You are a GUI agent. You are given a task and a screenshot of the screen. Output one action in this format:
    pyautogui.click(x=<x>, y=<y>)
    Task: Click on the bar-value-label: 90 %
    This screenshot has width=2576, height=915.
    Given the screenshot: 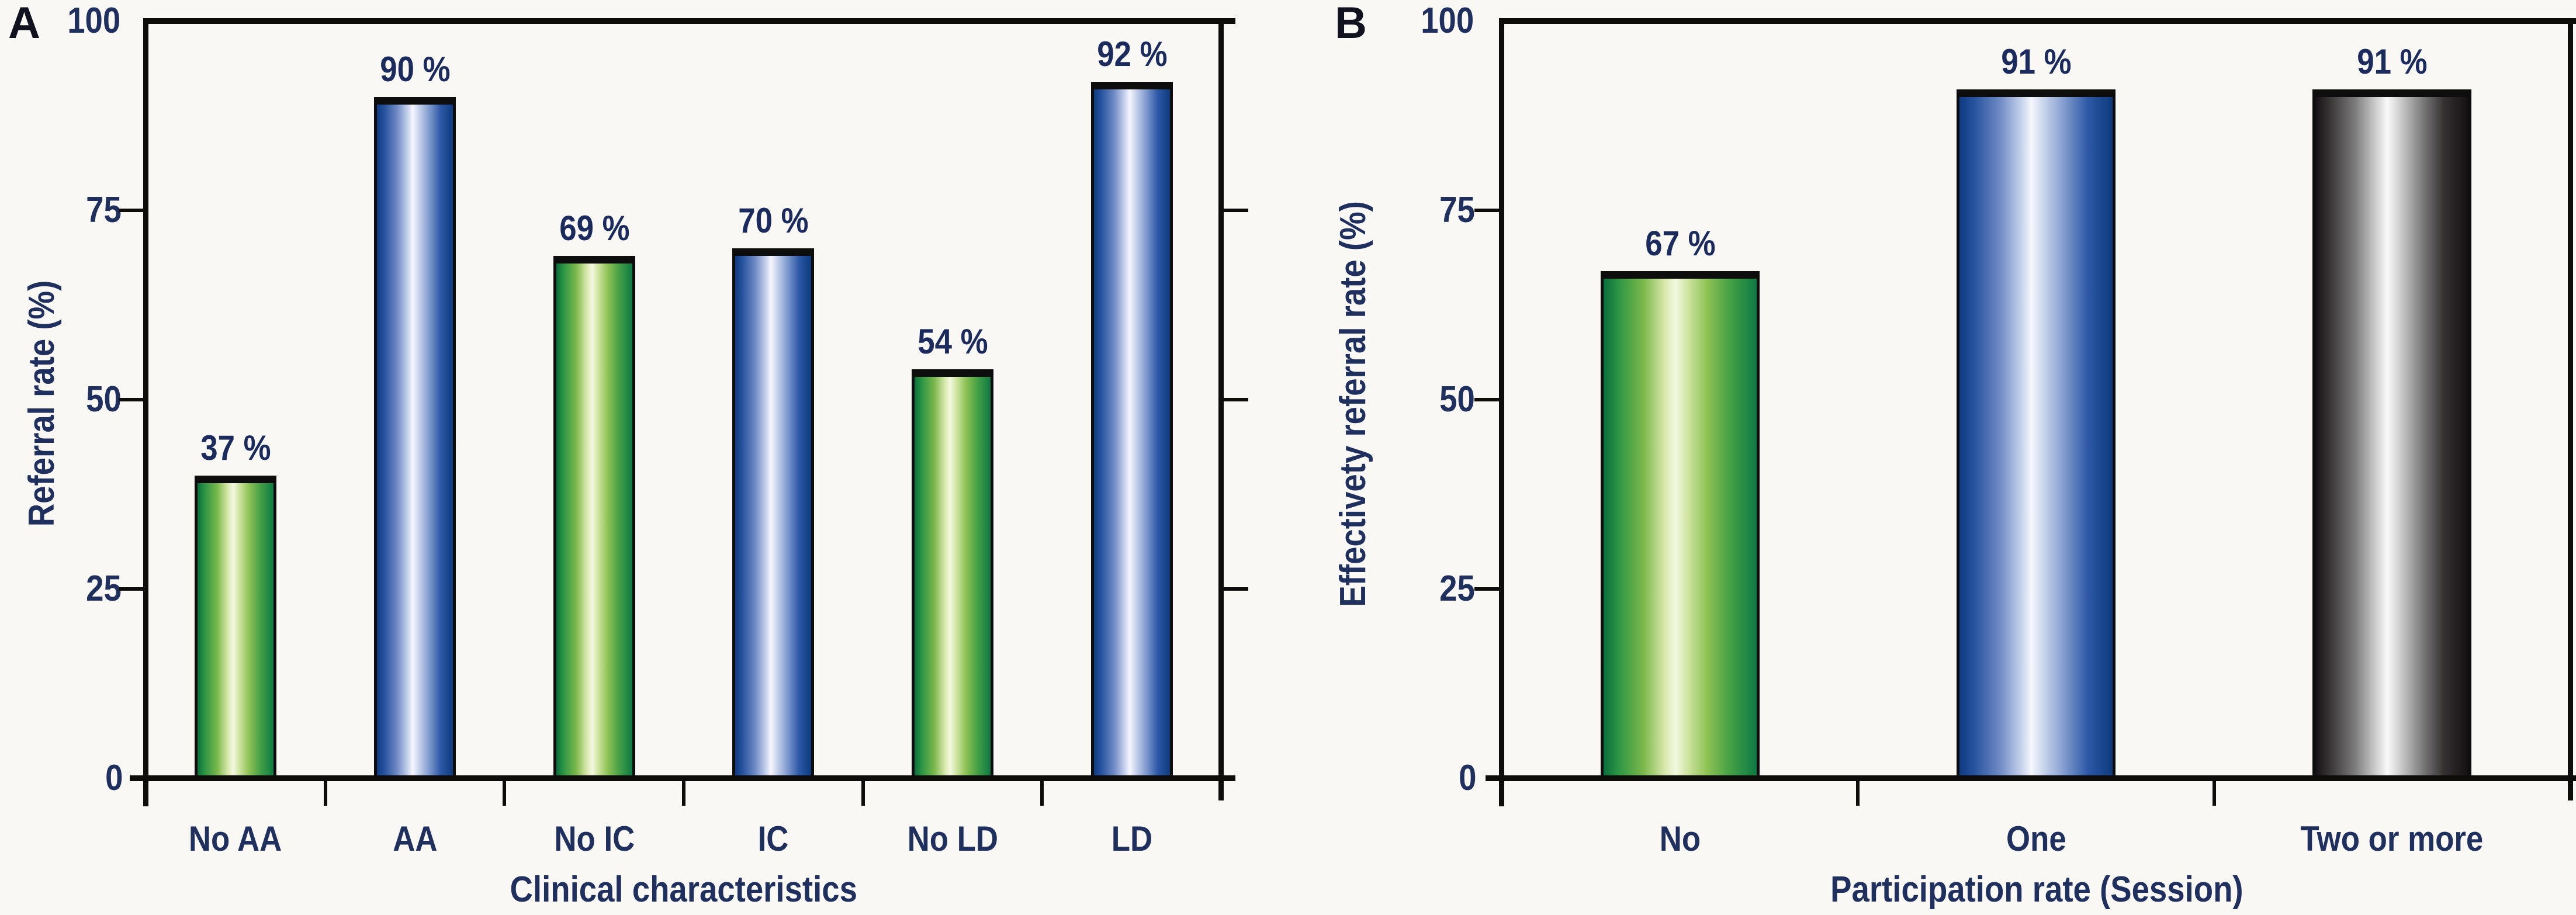 What is the action you would take?
    pyautogui.click(x=415, y=69)
    